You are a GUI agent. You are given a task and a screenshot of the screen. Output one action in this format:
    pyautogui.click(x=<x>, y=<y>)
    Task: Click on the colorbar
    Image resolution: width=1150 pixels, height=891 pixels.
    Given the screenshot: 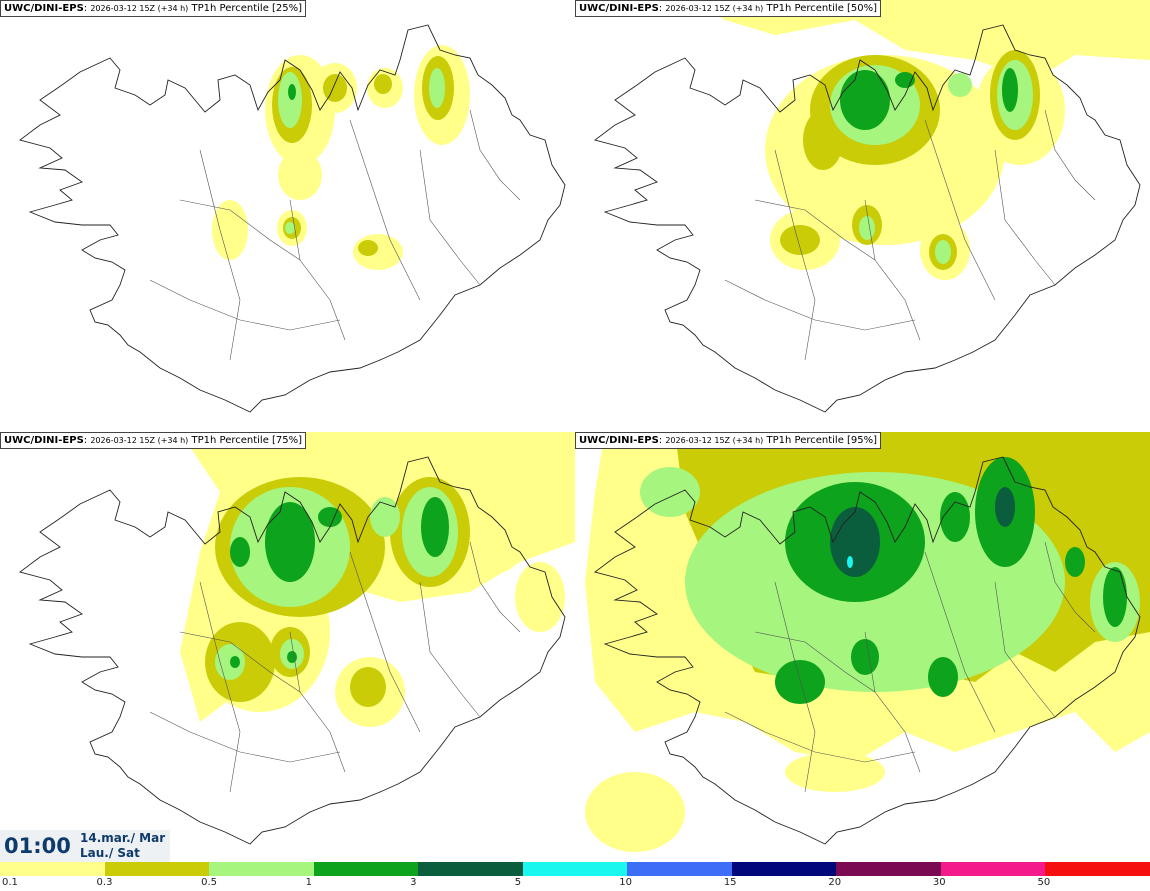 What is the action you would take?
    pyautogui.click(x=575, y=869)
    